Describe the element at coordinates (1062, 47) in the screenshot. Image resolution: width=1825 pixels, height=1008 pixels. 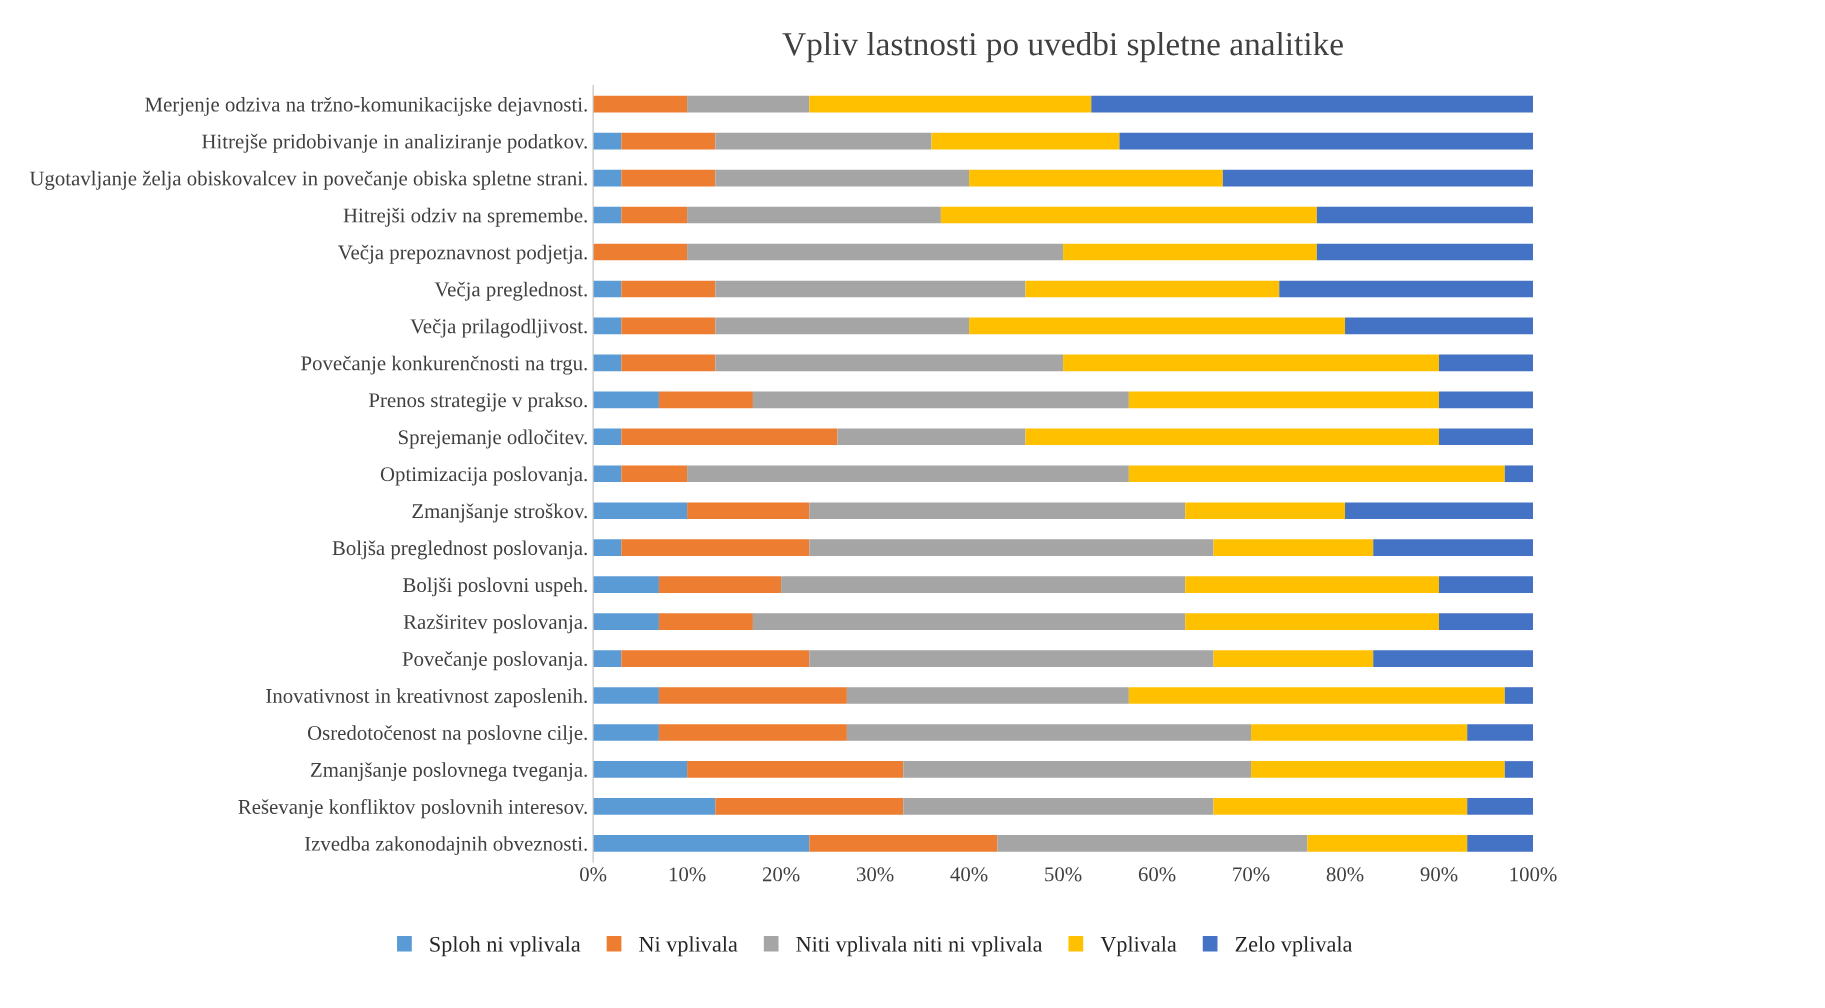
I see `chart-title: Vpliv lastnosti po uvedbi spletne analitike` at that location.